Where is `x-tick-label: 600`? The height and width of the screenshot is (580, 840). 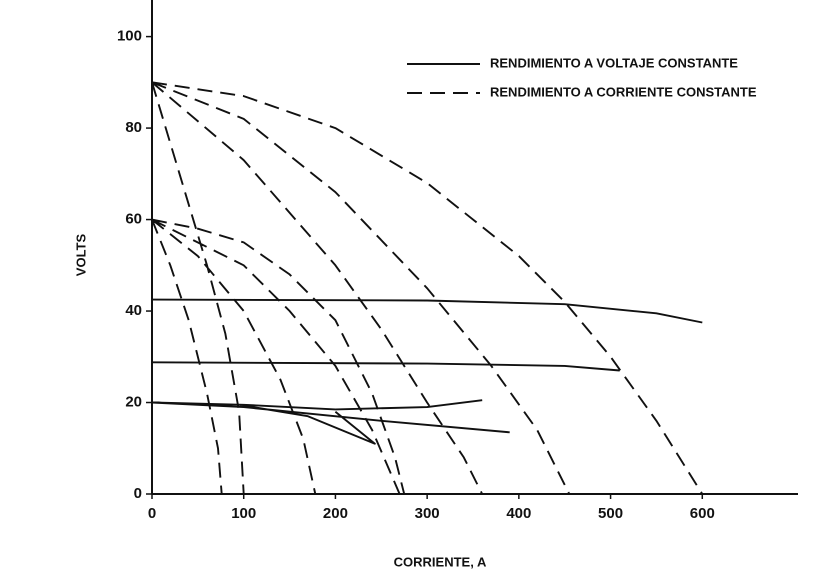
x-tick-label: 600 is located at coordinates (702, 513).